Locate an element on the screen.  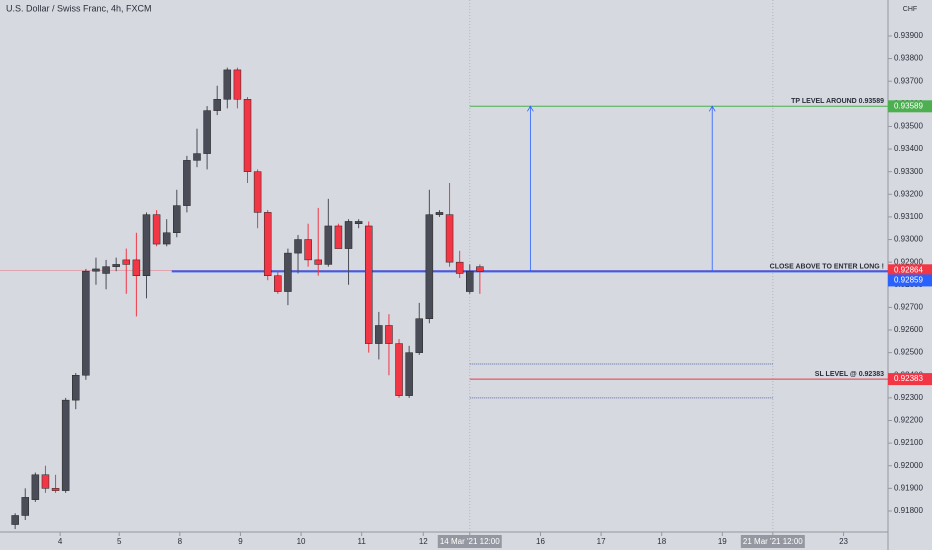
chart-title: U.S. Dollar / Swiss Franc, 4h, FXCM is located at coordinates (79, 8).